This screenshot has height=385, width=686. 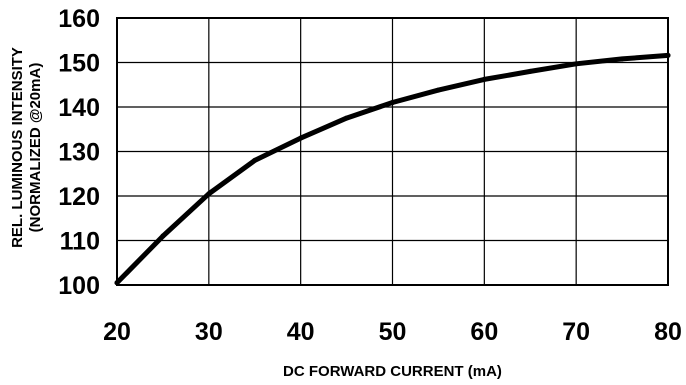 I want to click on x-tick-label-4: 60, so click(x=484, y=332).